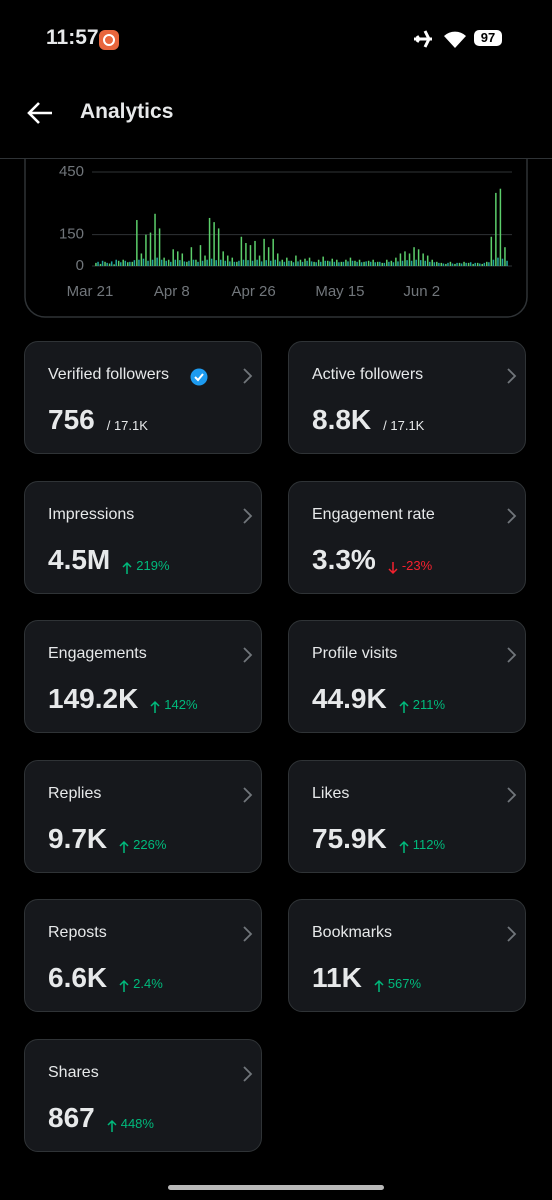  What do you see at coordinates (143, 537) in the screenshot?
I see `stat-card: Impressions 4.5M 219%` at bounding box center [143, 537].